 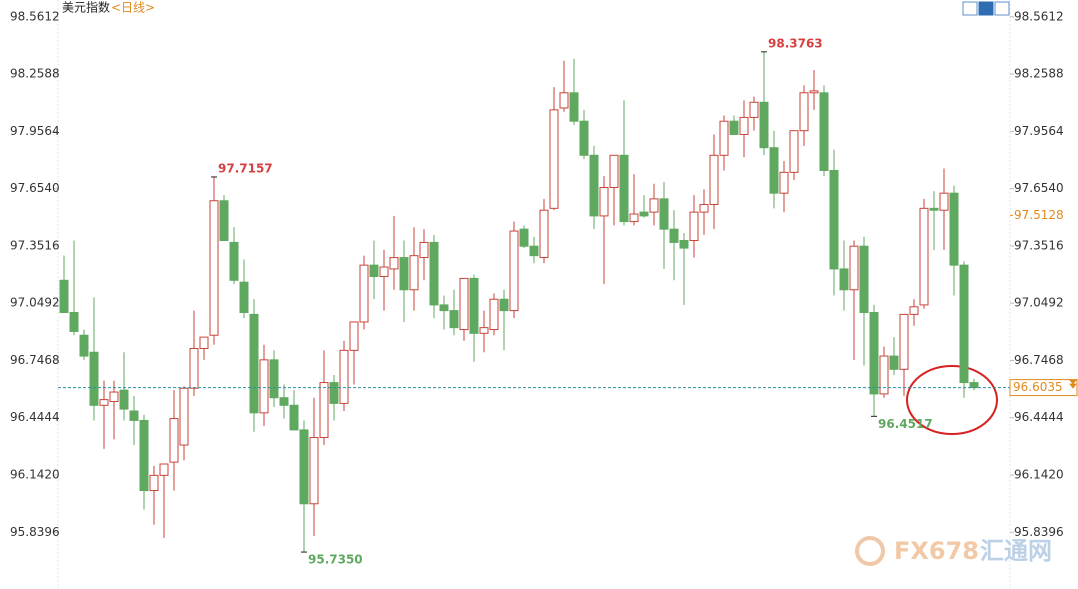 I want to click on y-tick-label: 96.4444, so click(x=35, y=417).